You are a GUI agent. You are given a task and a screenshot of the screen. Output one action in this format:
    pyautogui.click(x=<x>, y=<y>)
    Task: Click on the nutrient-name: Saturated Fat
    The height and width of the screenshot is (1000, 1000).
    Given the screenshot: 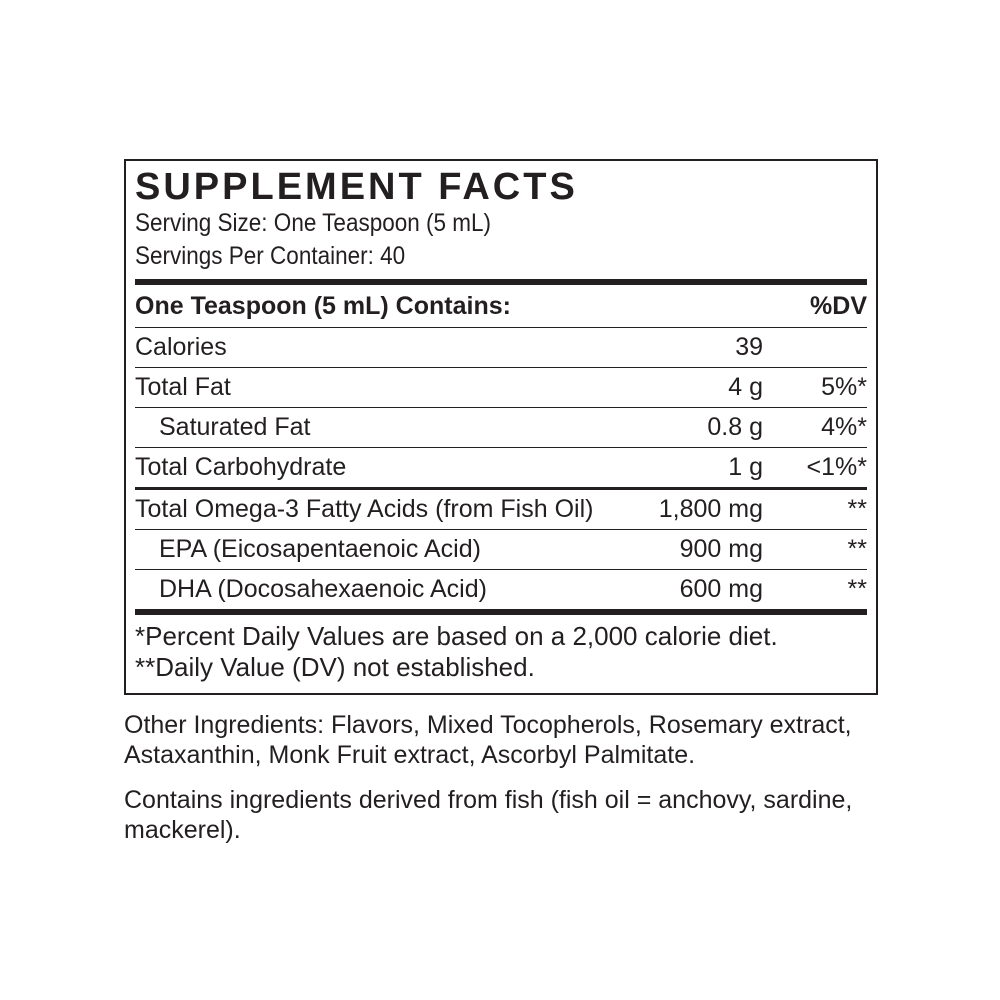 What is the action you would take?
    pyautogui.click(x=235, y=427)
    